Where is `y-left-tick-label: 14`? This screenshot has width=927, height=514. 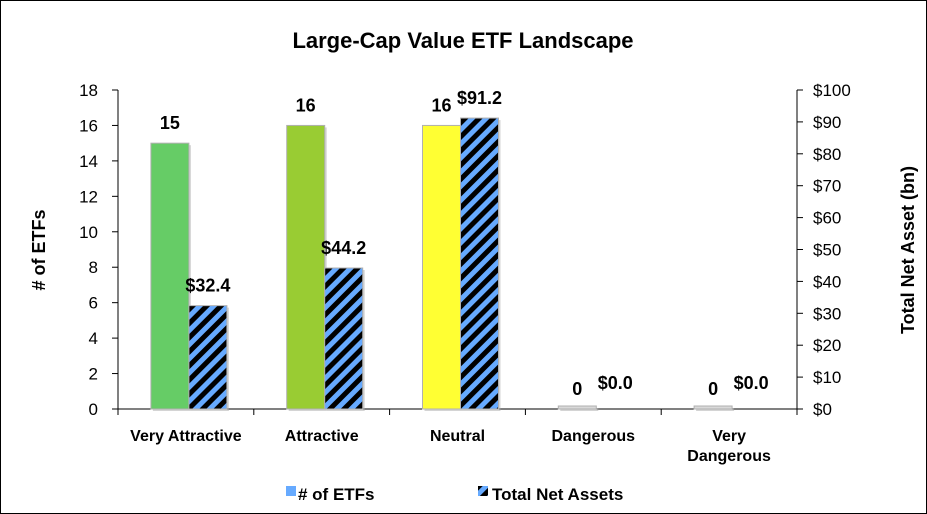 y-left-tick-label: 14 is located at coordinates (88, 161).